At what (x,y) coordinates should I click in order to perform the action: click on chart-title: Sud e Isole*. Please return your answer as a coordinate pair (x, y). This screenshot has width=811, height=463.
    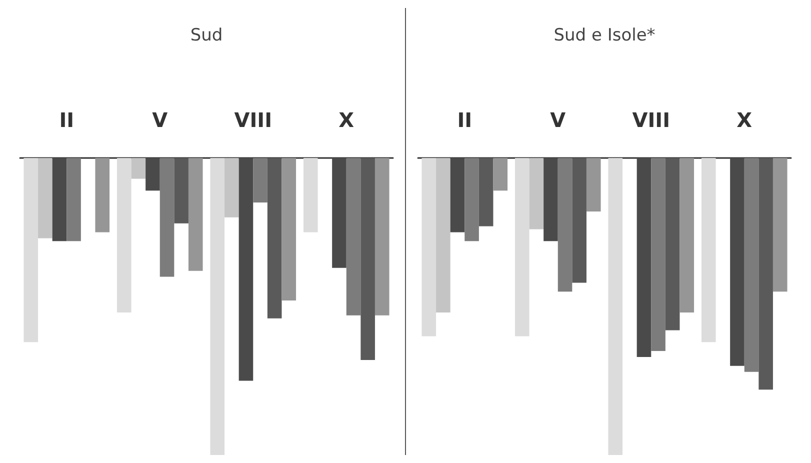
    Looking at the image, I should click on (605, 36).